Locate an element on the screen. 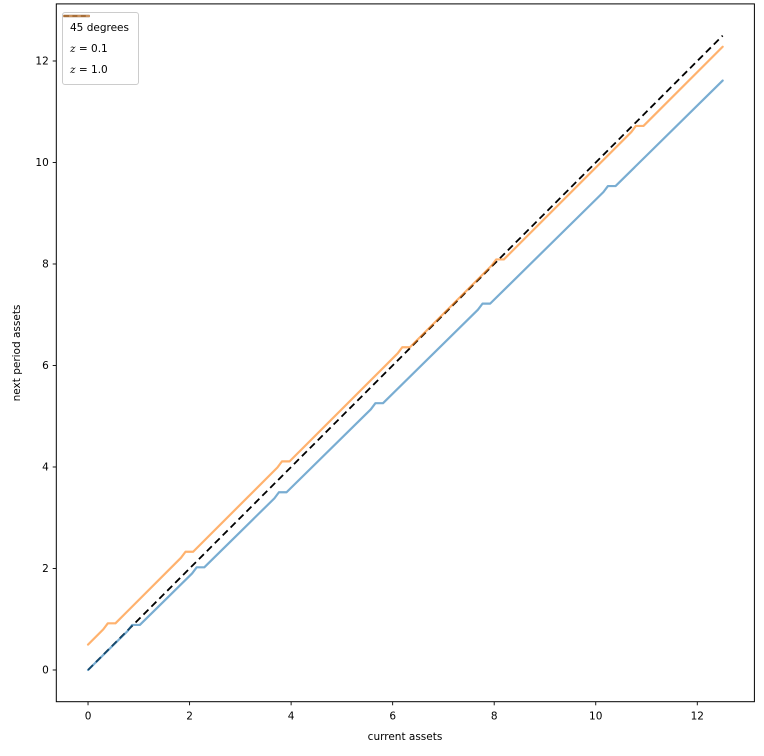  y-axis-label: next period assets is located at coordinates (17, 353).